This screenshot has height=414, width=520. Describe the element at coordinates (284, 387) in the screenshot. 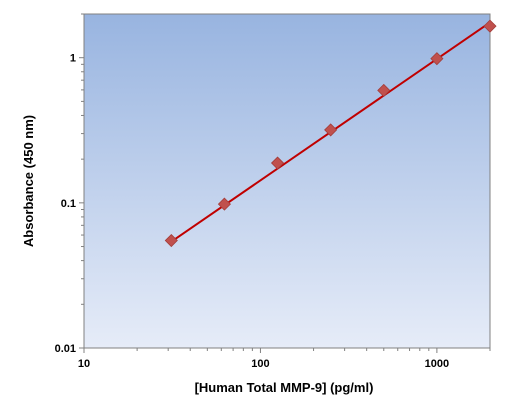

I see `x-axis-title: [Human Total MMP-9] (pg/ml)` at that location.